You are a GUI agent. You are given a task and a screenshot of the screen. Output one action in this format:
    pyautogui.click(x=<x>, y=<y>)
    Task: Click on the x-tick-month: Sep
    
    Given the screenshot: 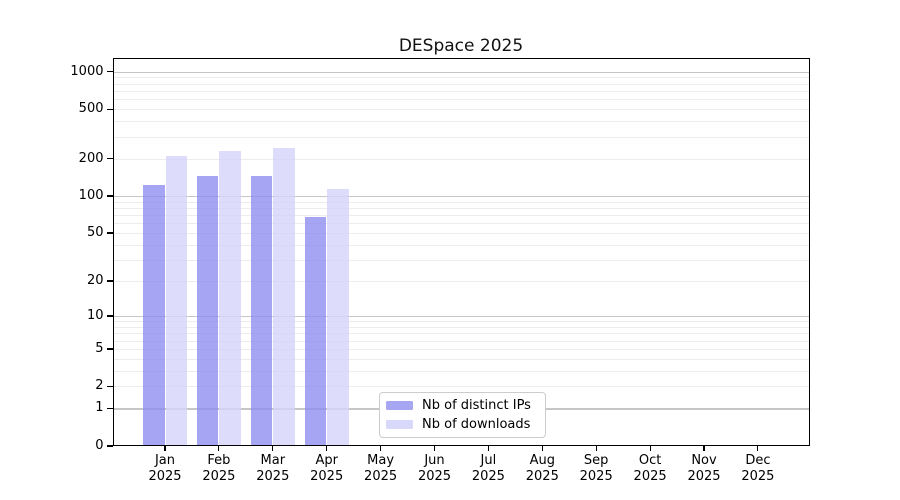 What is the action you would take?
    pyautogui.click(x=596, y=460)
    